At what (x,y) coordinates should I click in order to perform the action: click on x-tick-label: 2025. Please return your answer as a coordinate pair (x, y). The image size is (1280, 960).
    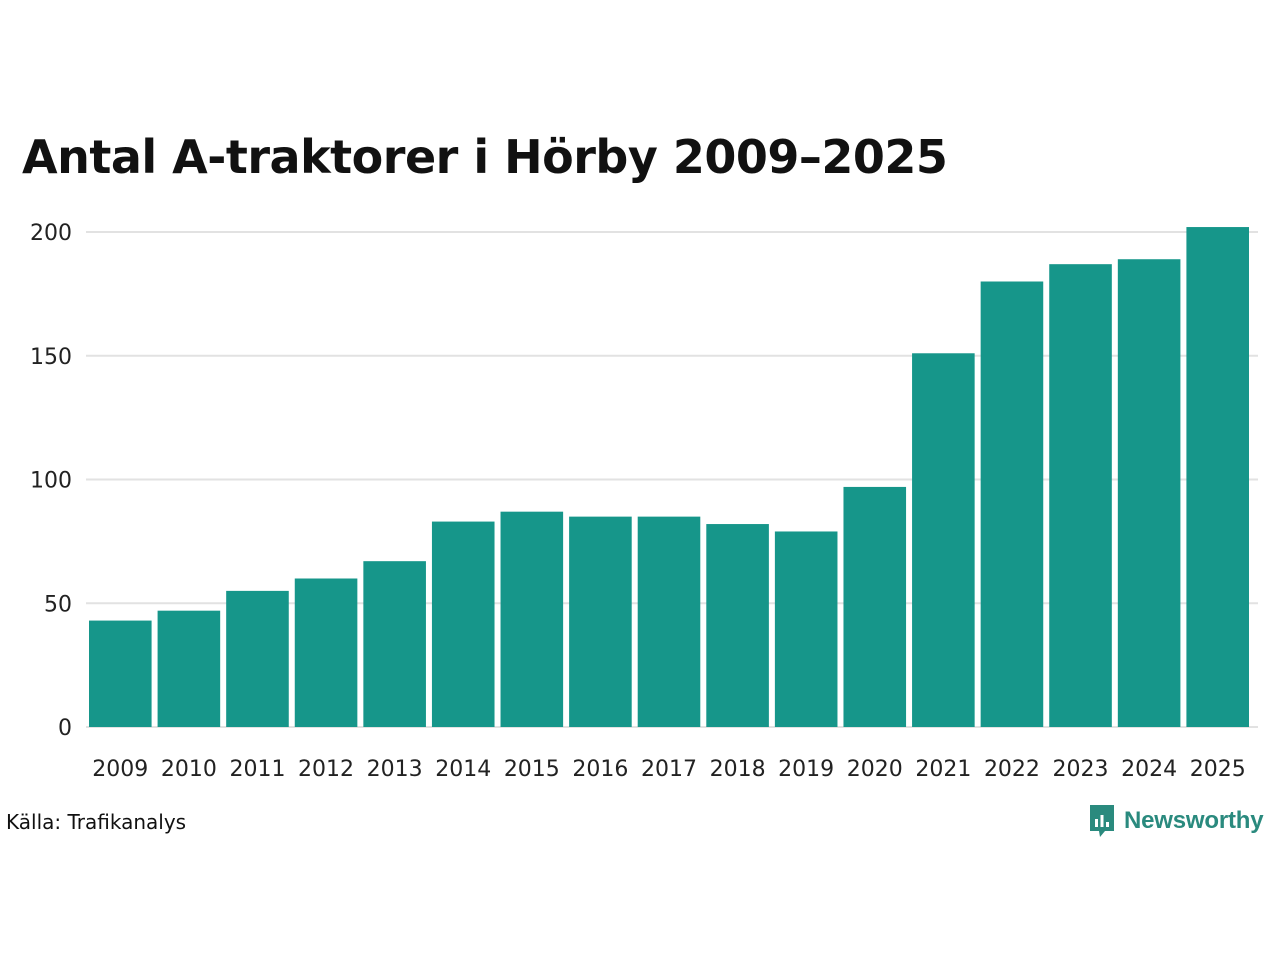
    Looking at the image, I should click on (1218, 769).